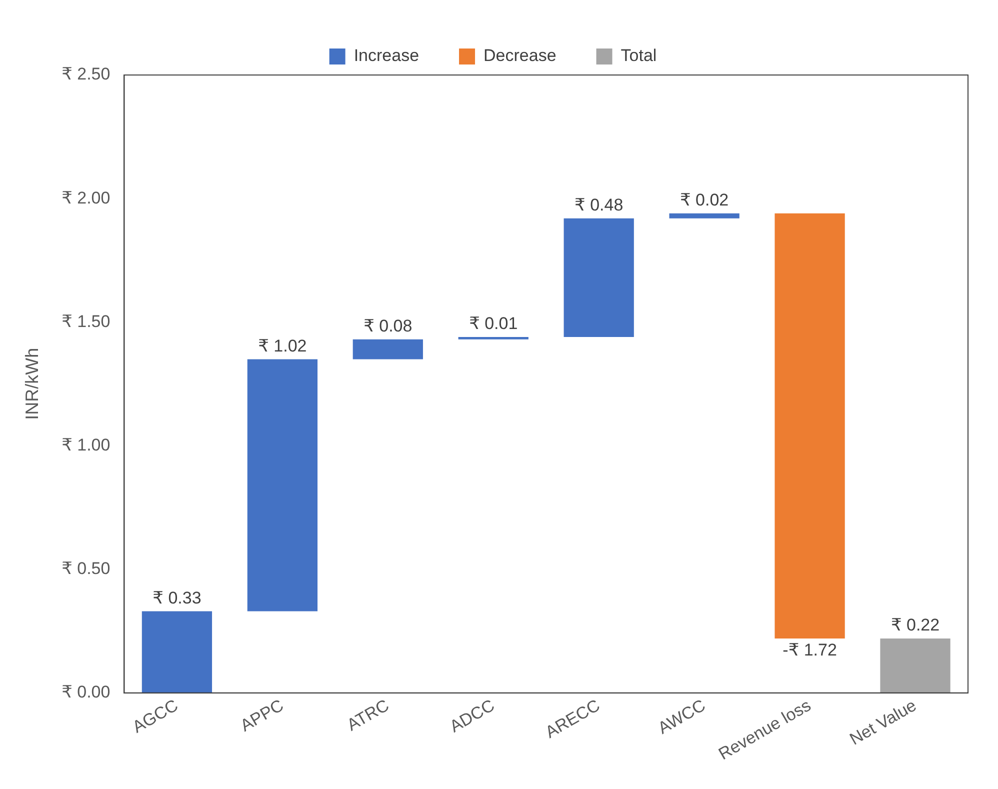 The image size is (998, 789). What do you see at coordinates (86, 198) in the screenshot?
I see `y-tick-label: ₹ 2.00` at bounding box center [86, 198].